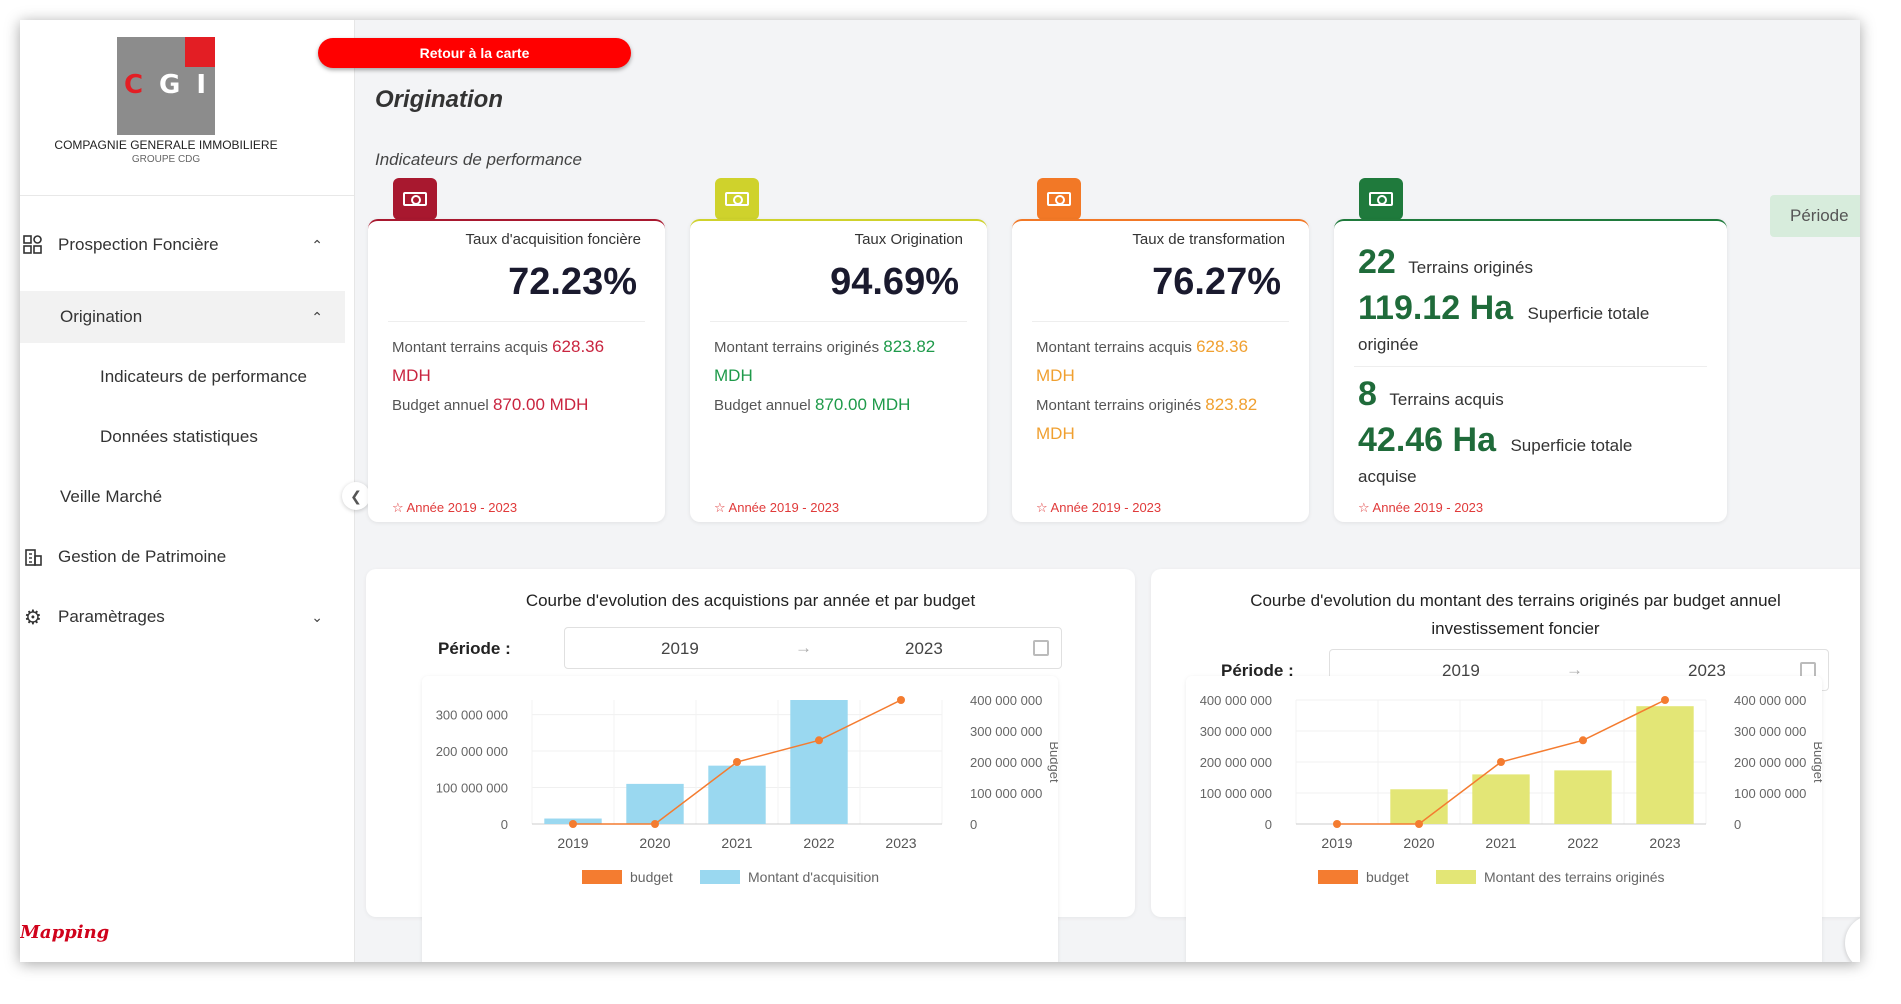  What do you see at coordinates (166, 145) in the screenshot?
I see `company-name: COMPAGNIE GENERALE IMMOBILIERE` at bounding box center [166, 145].